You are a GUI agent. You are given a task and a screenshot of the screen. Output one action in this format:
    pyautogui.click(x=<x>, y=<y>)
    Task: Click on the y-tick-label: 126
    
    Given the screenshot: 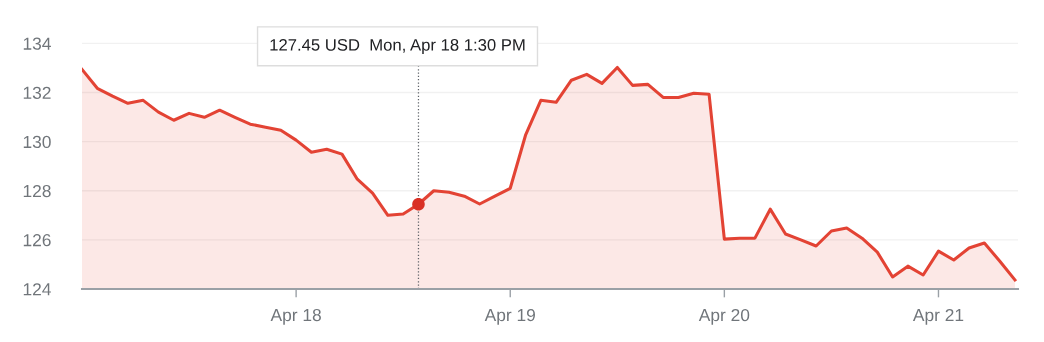 What is the action you would take?
    pyautogui.click(x=37, y=240)
    